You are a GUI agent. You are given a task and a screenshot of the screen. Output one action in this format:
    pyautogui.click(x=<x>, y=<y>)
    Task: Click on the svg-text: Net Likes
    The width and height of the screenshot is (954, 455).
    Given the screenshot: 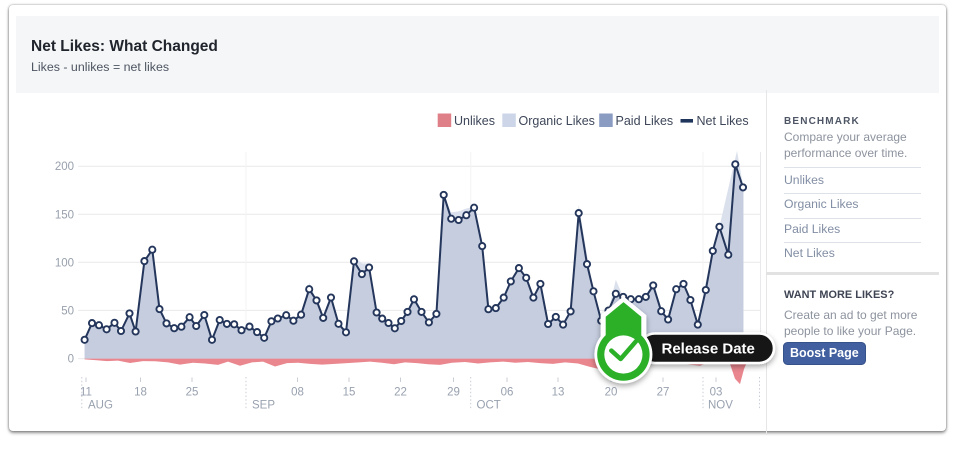 What is the action you would take?
    pyautogui.click(x=723, y=121)
    